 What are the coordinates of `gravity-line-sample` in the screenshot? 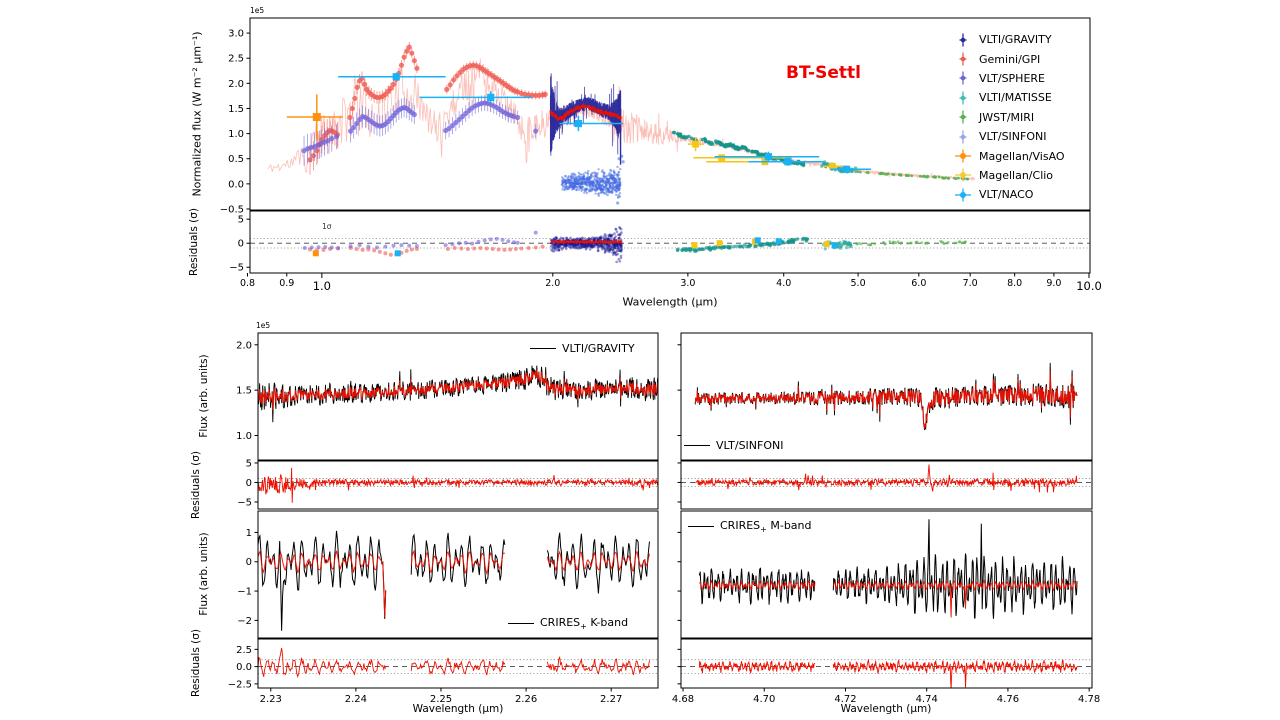 It's located at (543, 348).